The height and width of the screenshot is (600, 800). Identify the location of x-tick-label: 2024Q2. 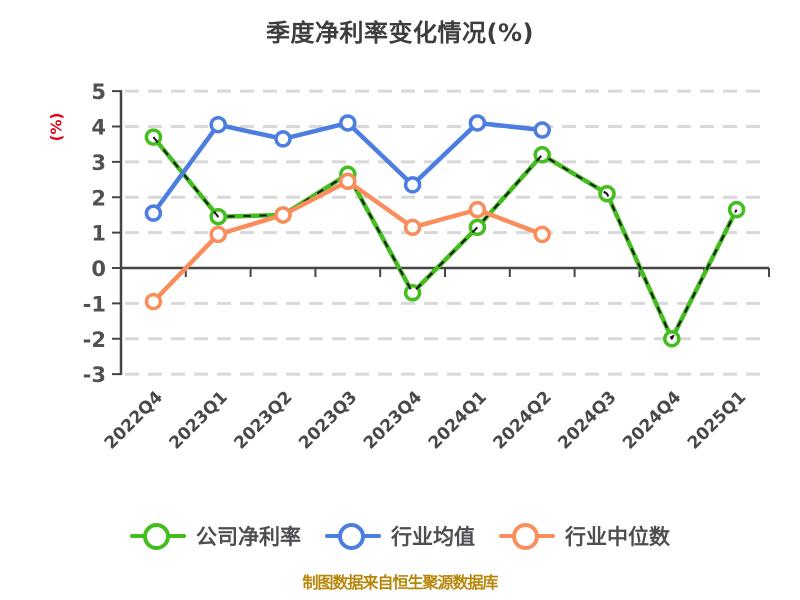
(523, 420).